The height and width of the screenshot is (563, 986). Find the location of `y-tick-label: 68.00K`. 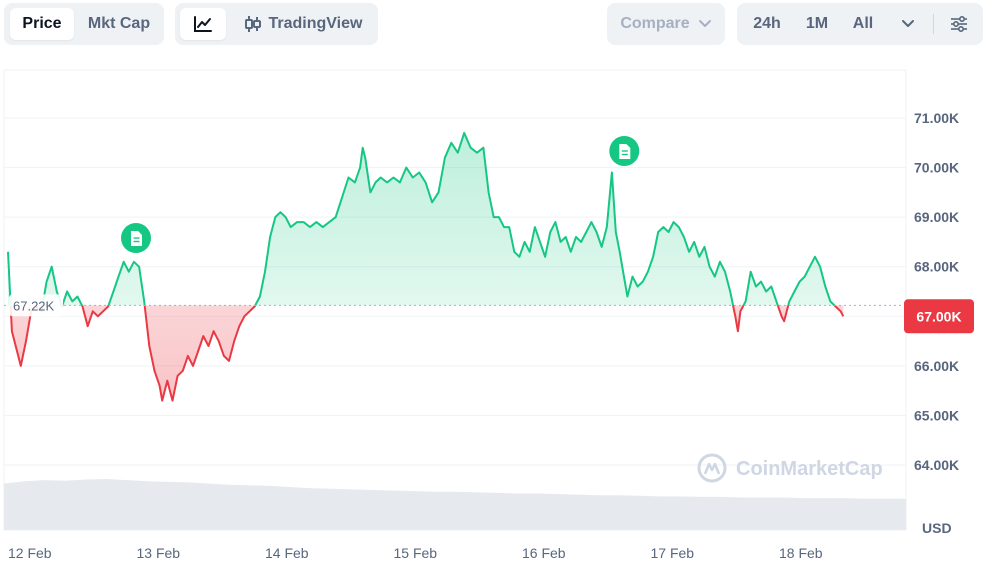

y-tick-label: 68.00K is located at coordinates (936, 267).